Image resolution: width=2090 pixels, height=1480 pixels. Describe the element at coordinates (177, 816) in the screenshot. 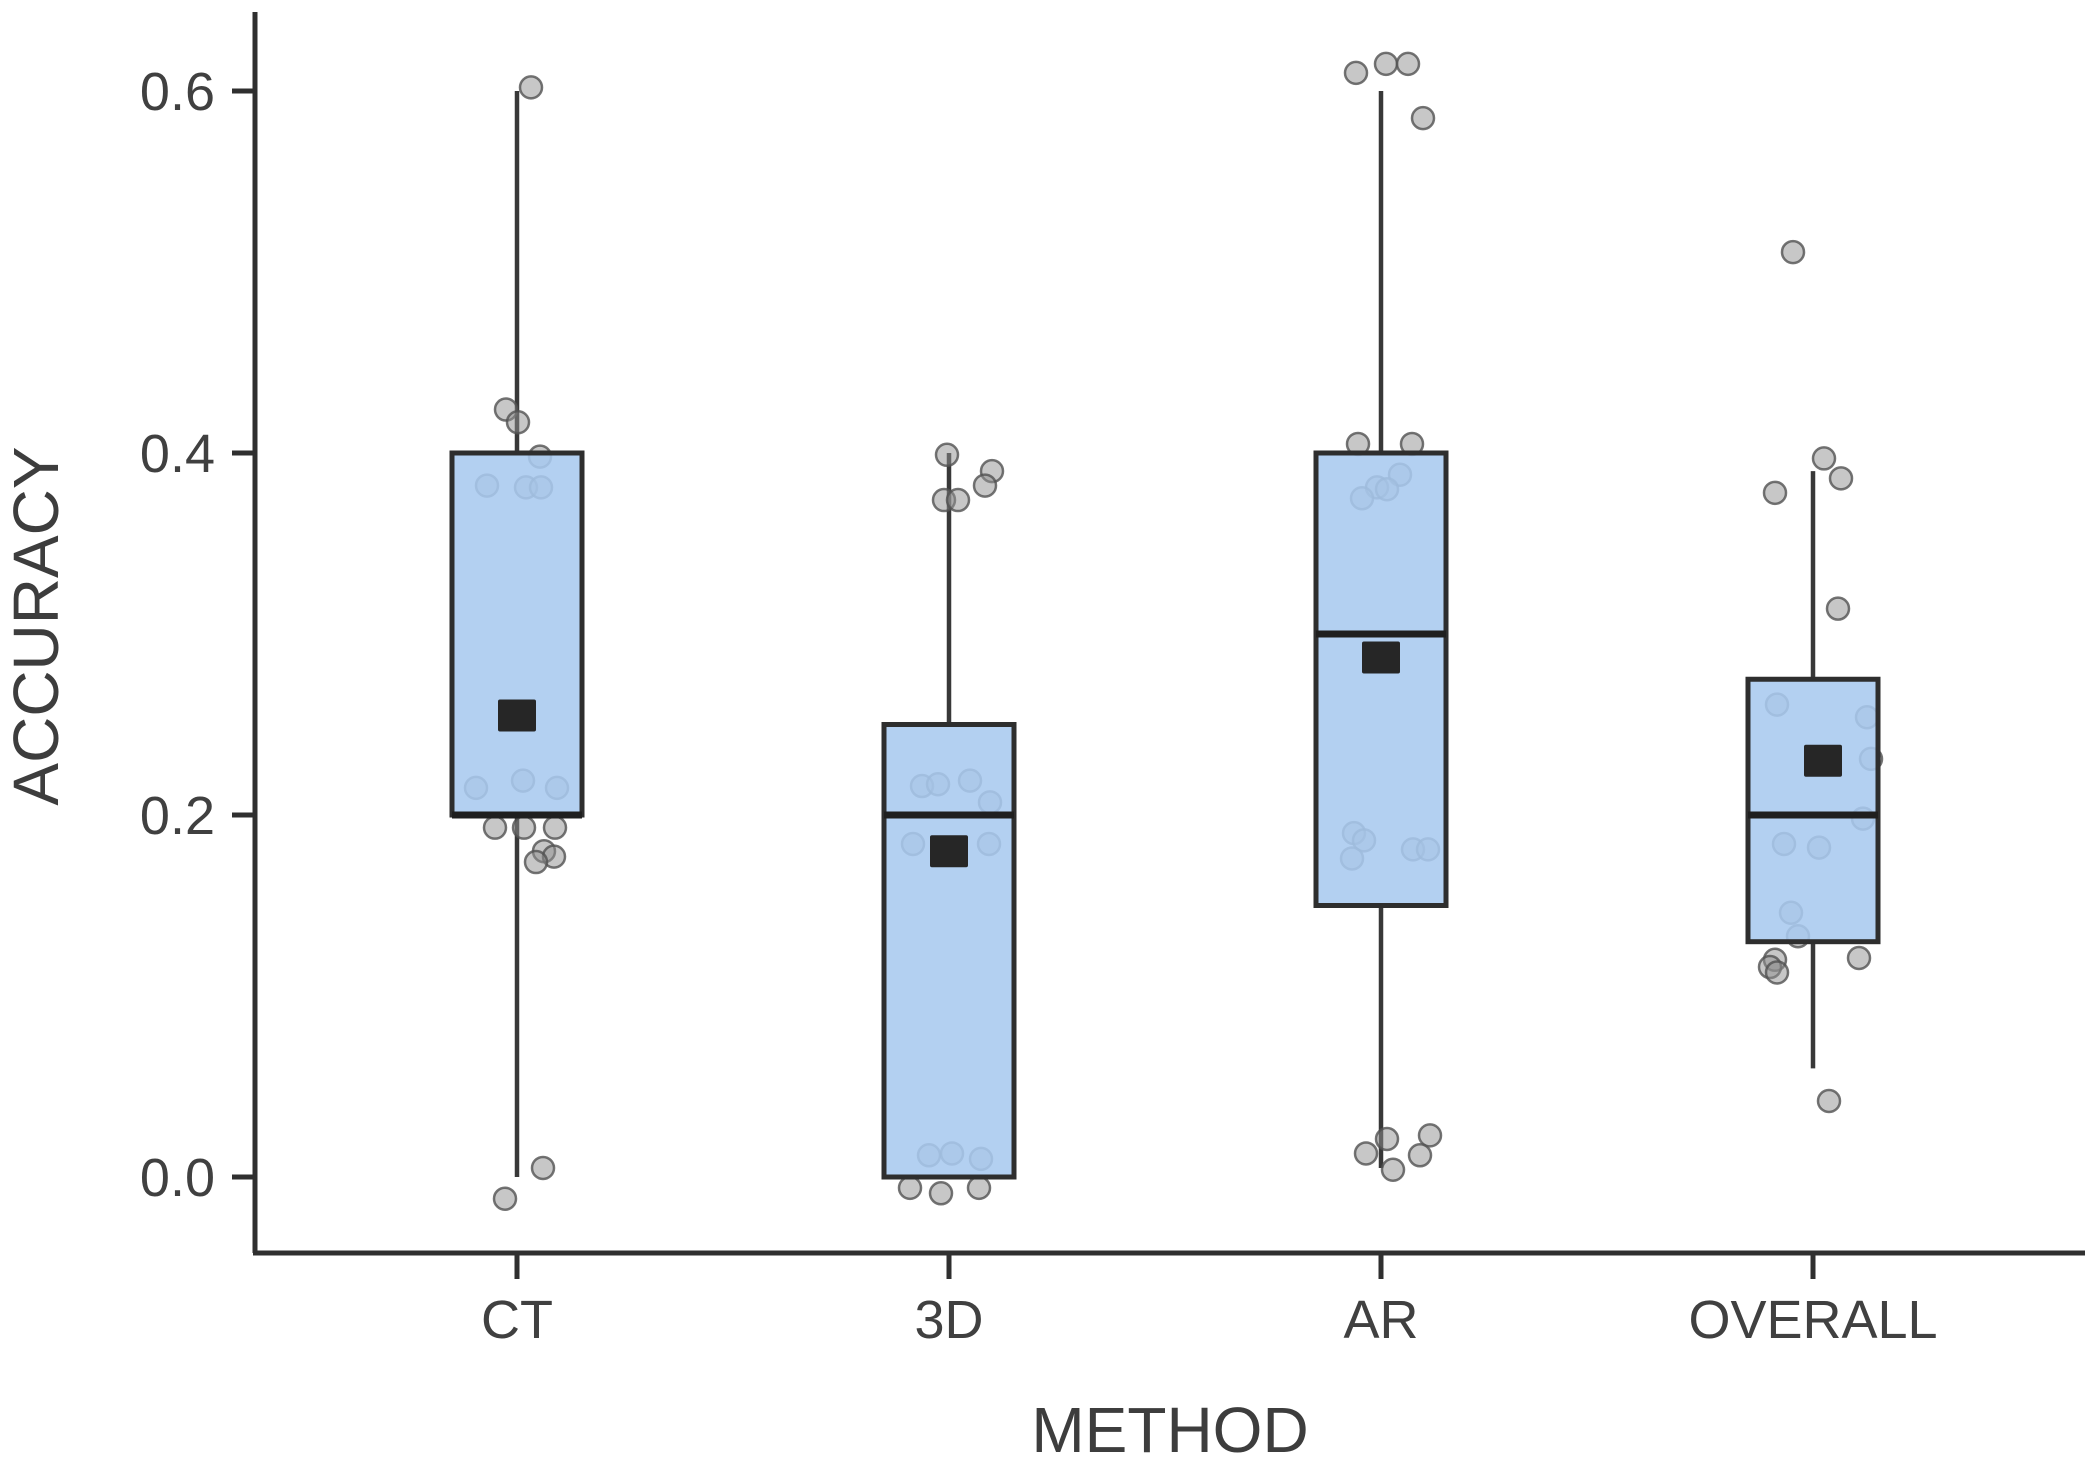

I see `y-tick-label: 0.2` at that location.